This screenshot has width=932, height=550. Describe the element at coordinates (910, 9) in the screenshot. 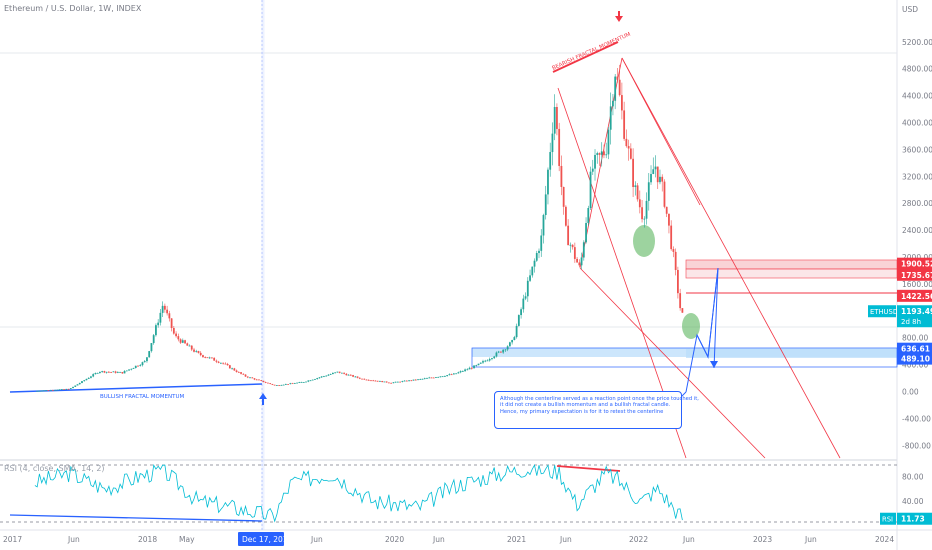

I see `price-unit-label: USD` at that location.